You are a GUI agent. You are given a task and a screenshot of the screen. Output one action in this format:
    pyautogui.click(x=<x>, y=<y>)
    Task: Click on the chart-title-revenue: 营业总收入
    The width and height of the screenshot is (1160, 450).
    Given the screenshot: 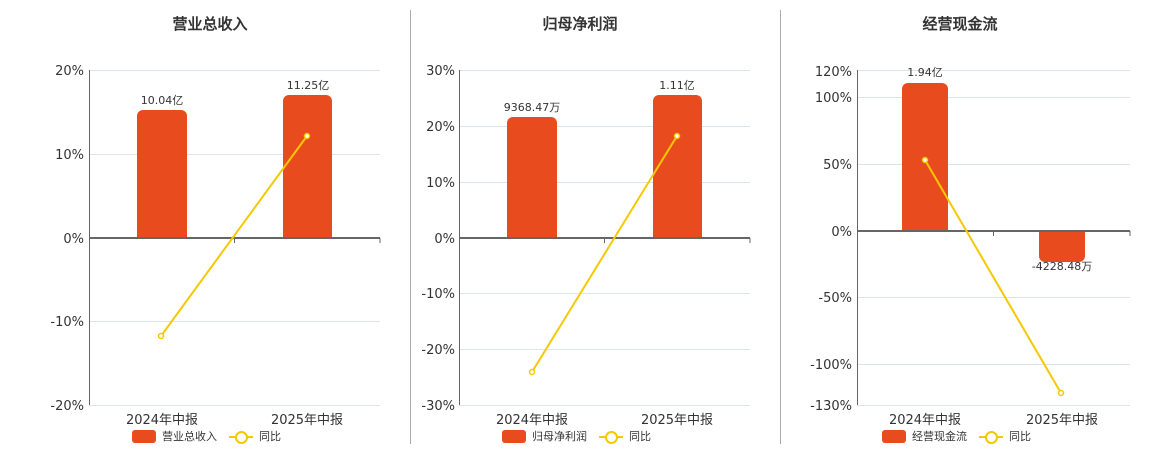 What is the action you would take?
    pyautogui.click(x=210, y=24)
    